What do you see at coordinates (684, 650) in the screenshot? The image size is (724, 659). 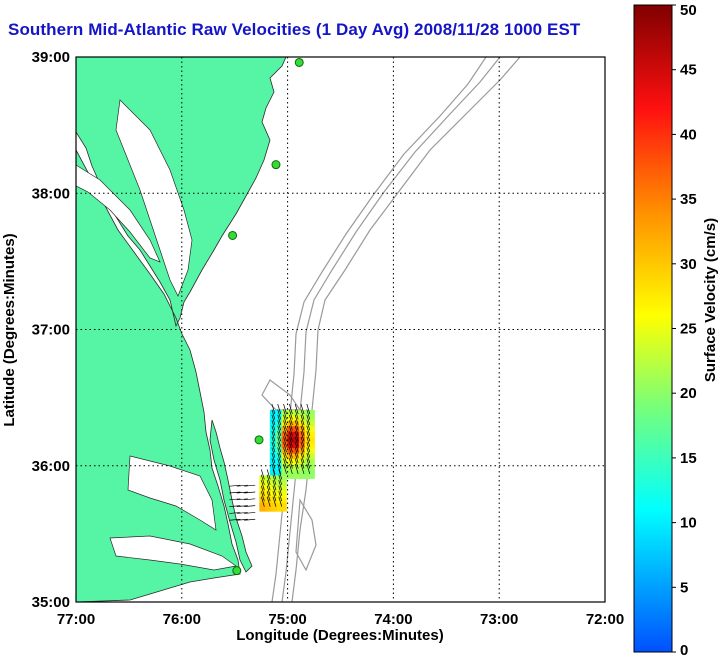 I see `colorbar-tick-label: 0` at bounding box center [684, 650].